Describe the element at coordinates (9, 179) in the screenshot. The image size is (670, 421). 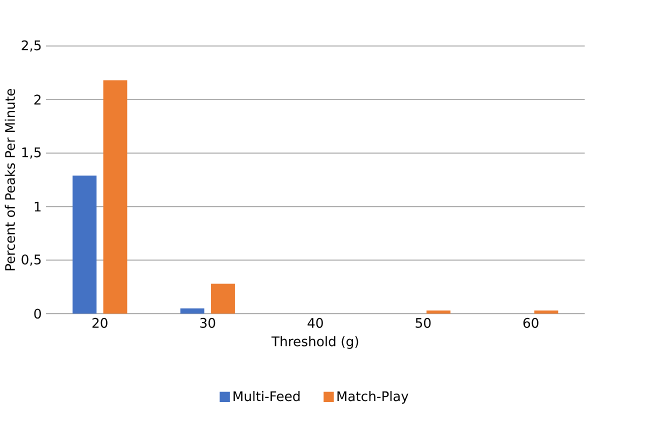
I see `y-axis-title: Percent of Peaks Per Minute` at that location.